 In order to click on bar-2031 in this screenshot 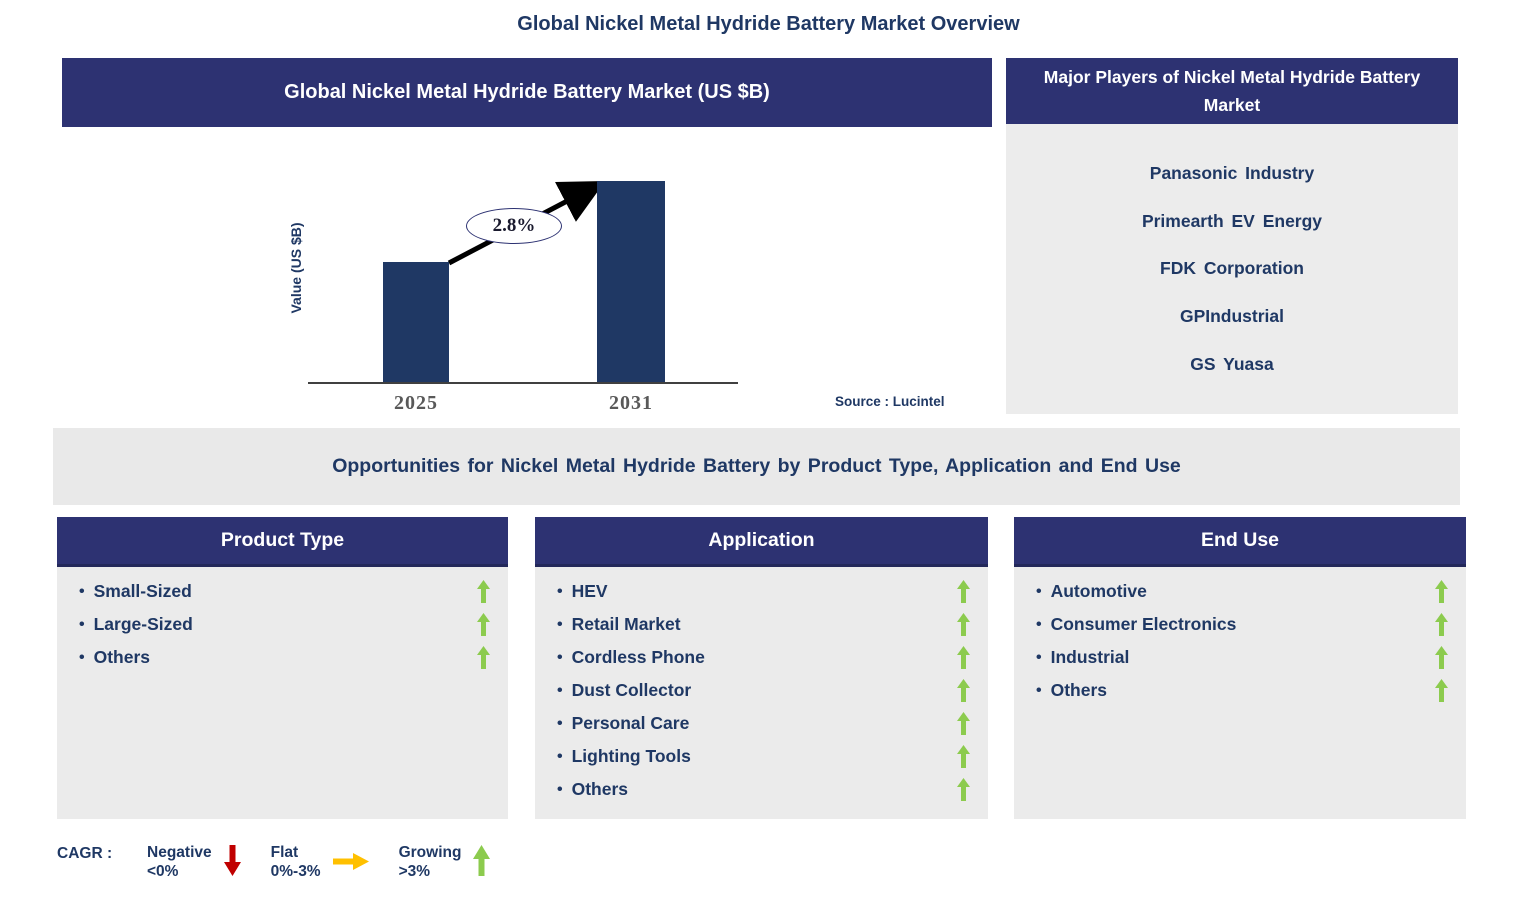, I will do `click(631, 282)`.